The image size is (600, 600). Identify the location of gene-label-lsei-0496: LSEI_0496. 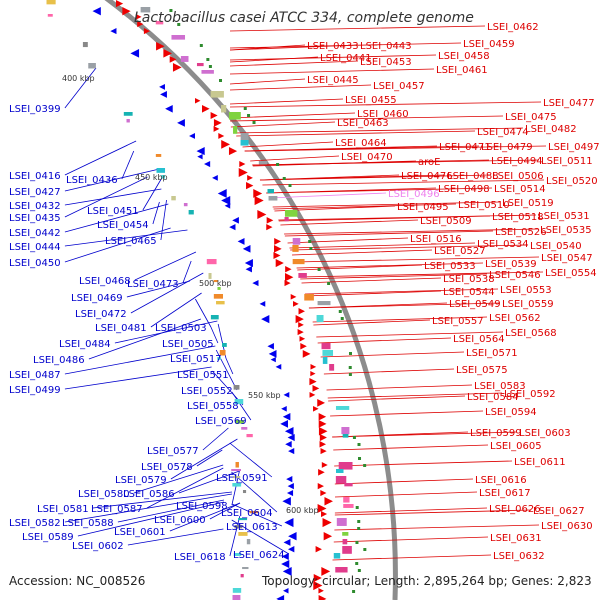
(414, 194).